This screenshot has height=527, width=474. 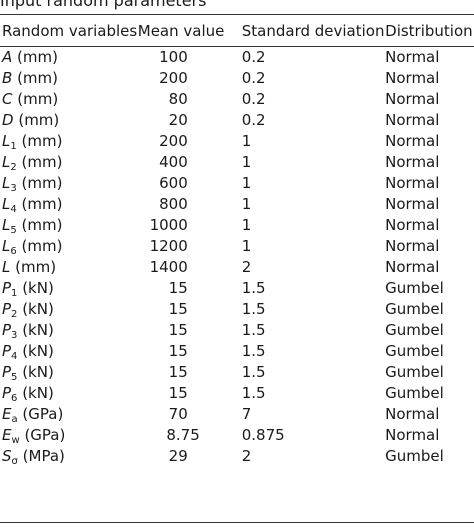 What do you see at coordinates (237, 393) in the screenshot?
I see `table-row: P6 (kN) 15 1.5 Gumbel` at bounding box center [237, 393].